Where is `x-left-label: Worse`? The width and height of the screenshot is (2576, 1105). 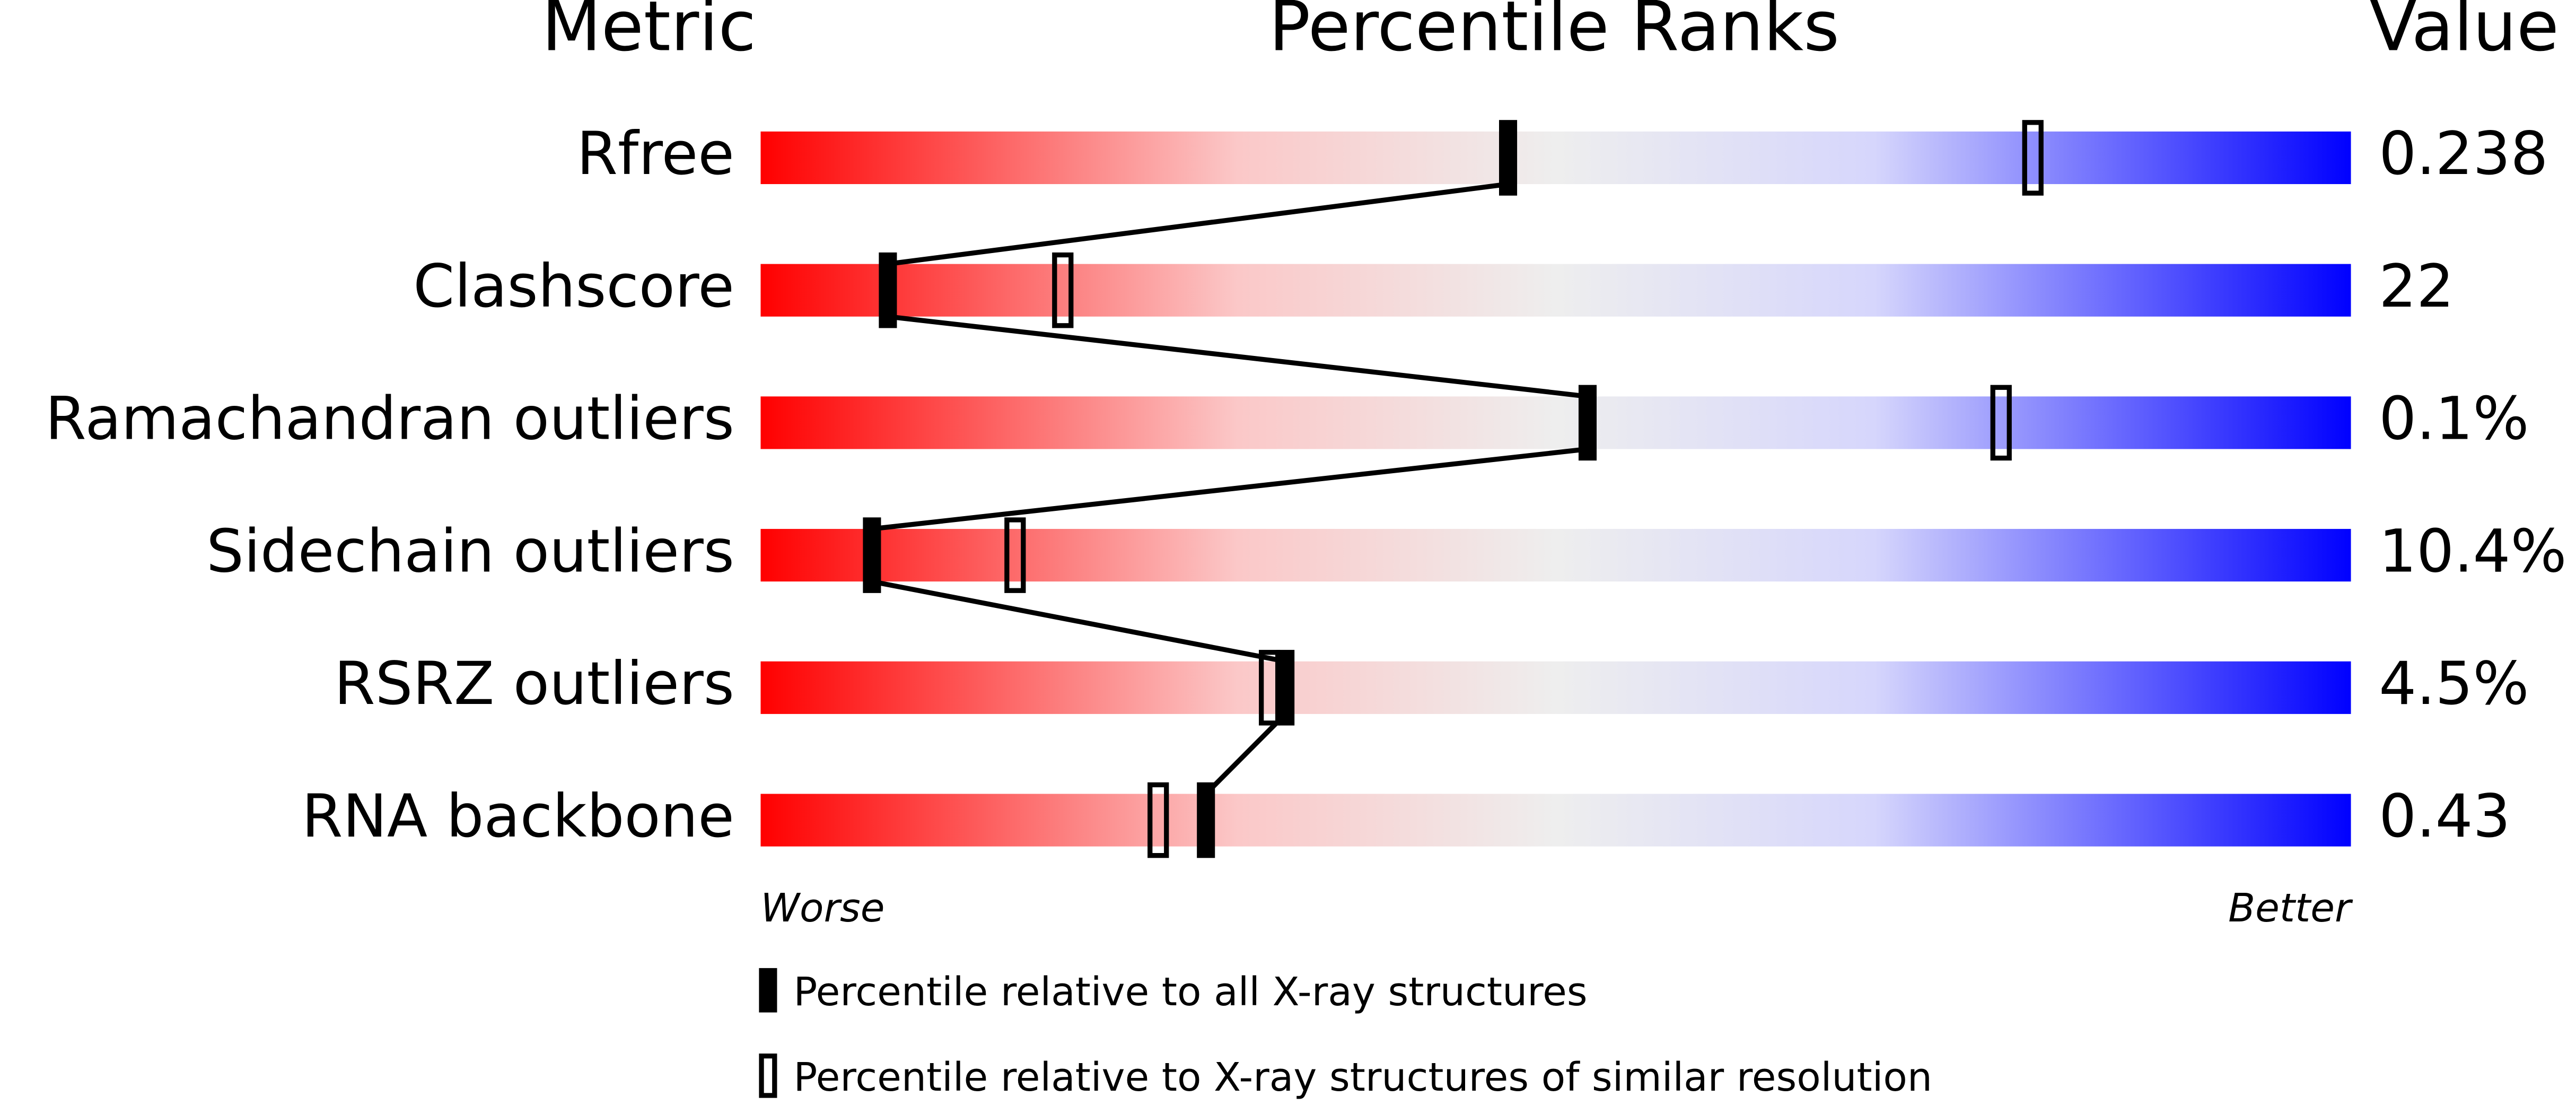
x-left-label: Worse is located at coordinates (822, 908).